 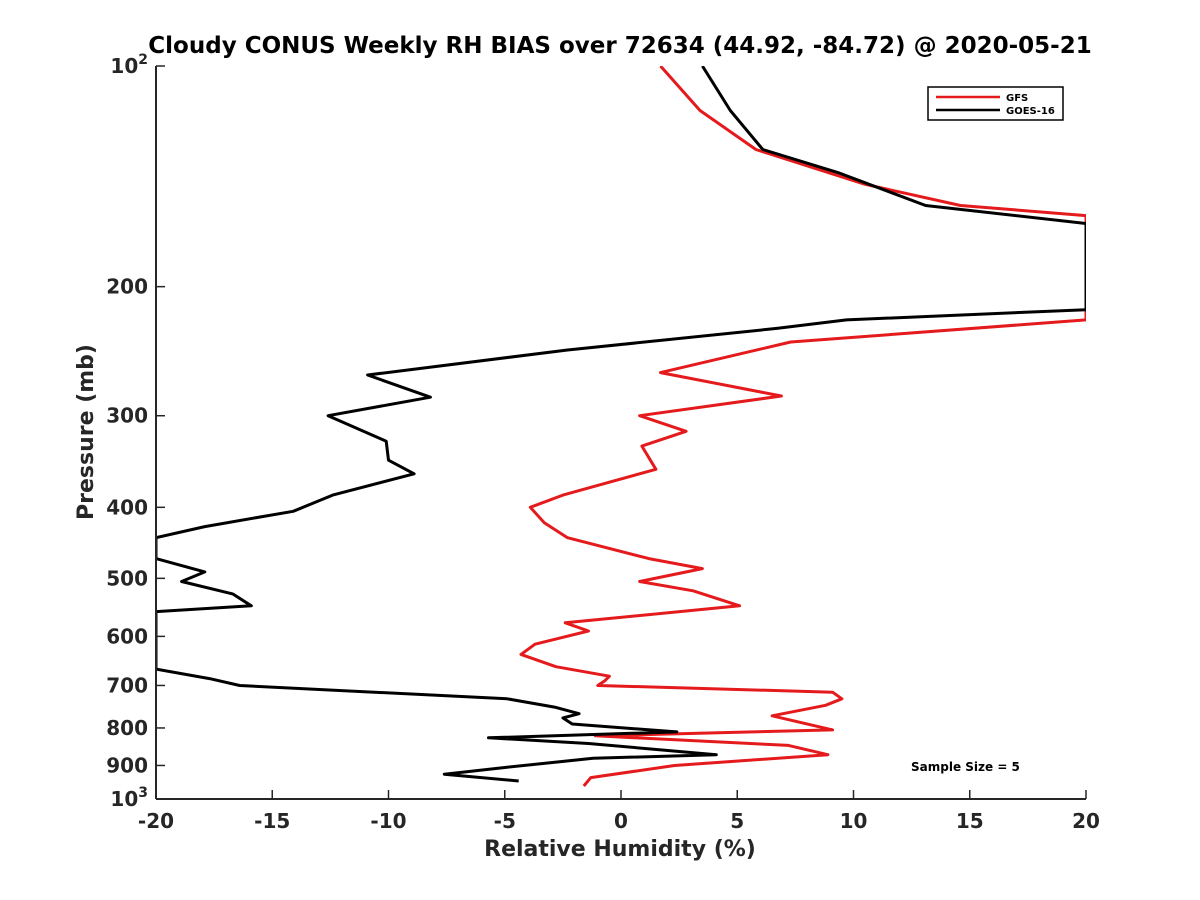 What do you see at coordinates (127, 685) in the screenshot?
I see `y-tick-label: 700` at bounding box center [127, 685].